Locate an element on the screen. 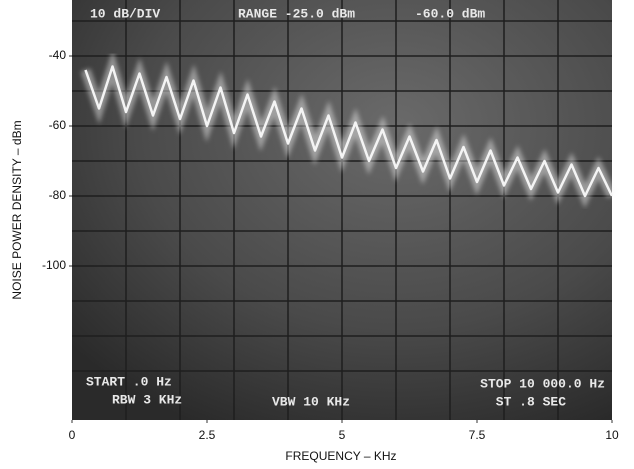  y-tick-label: -80 is located at coordinates (58, 195).